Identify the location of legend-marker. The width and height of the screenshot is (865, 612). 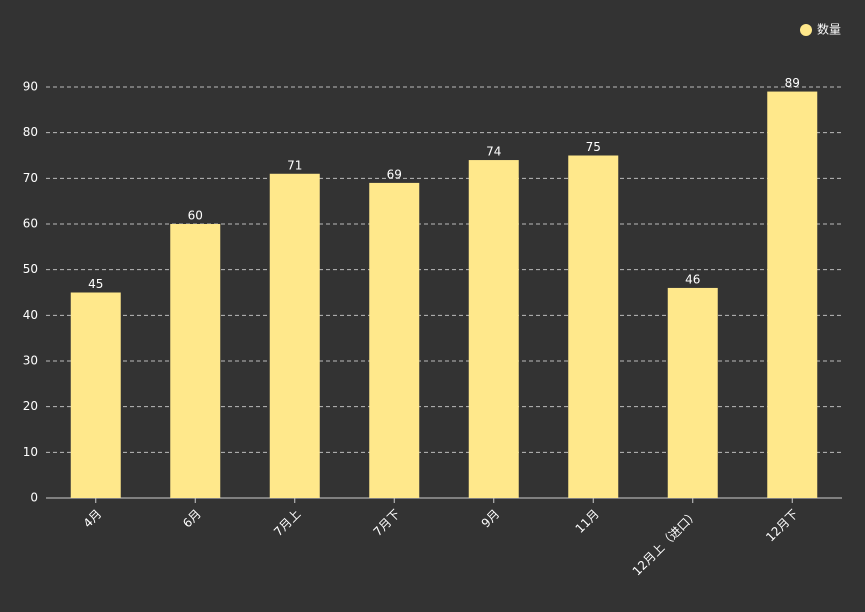
(806, 30).